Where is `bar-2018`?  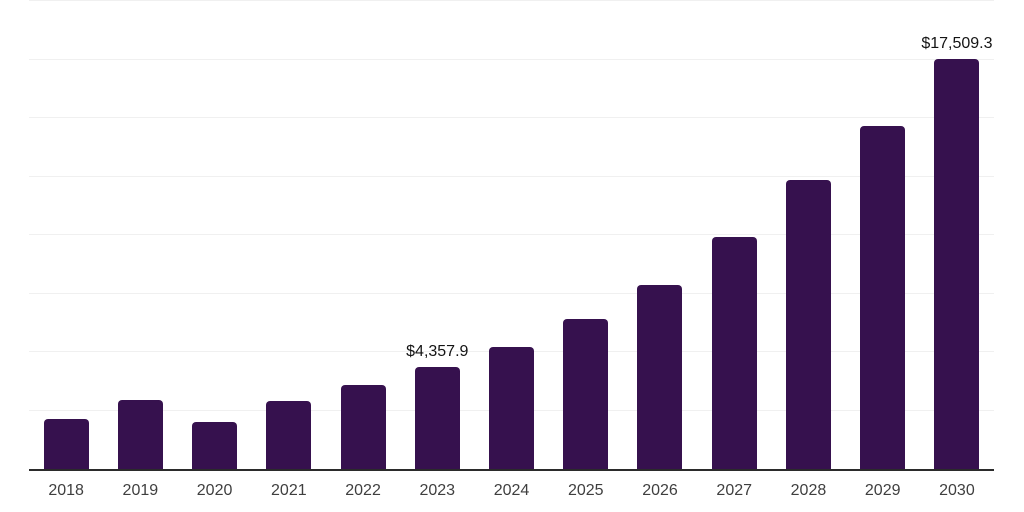 bar-2018 is located at coordinates (66, 443).